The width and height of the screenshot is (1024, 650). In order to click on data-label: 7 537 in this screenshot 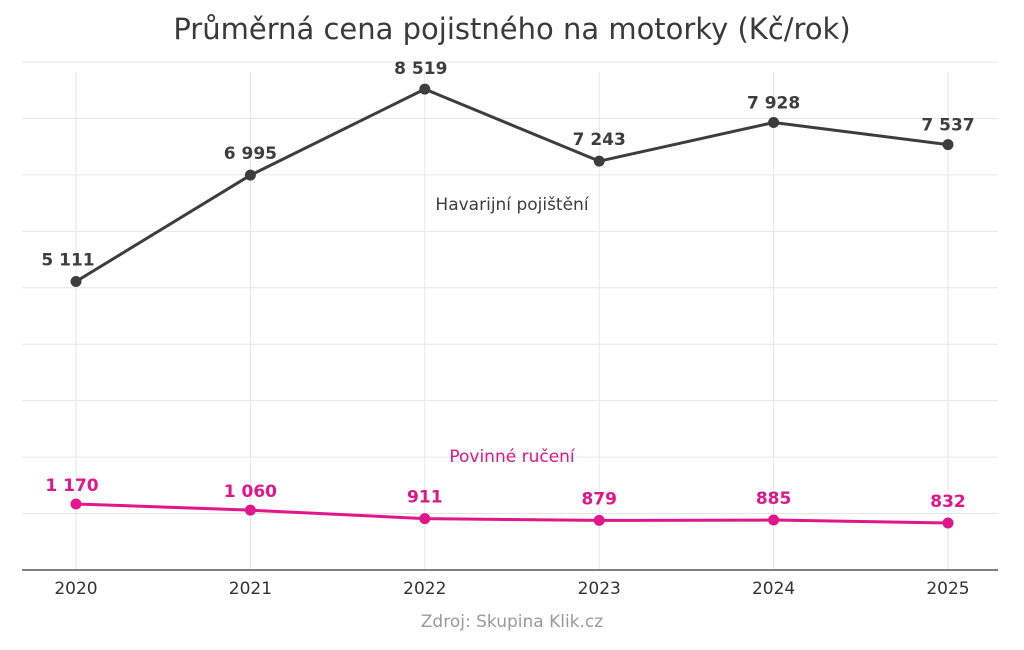, I will do `click(947, 126)`.